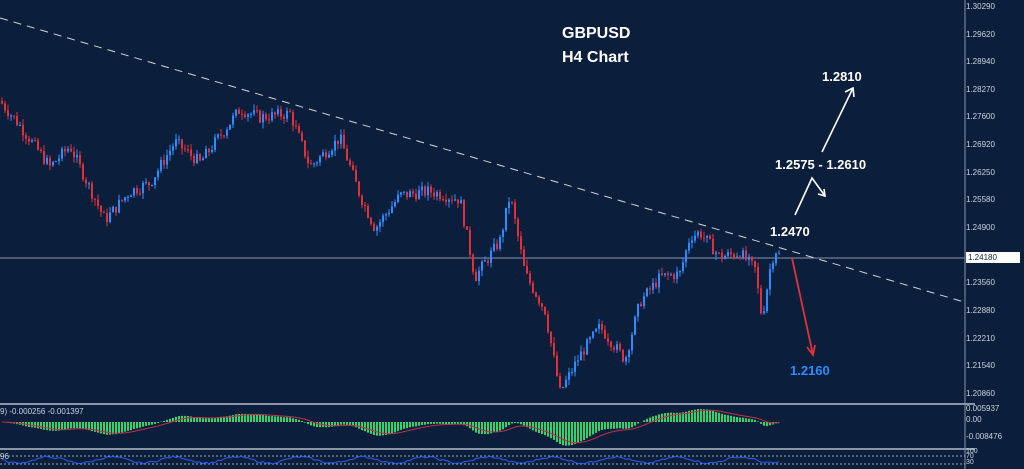 Image resolution: width=1024 pixels, height=469 pixels. What do you see at coordinates (980, 117) in the screenshot?
I see `price-tick-label: 1.27600` at bounding box center [980, 117].